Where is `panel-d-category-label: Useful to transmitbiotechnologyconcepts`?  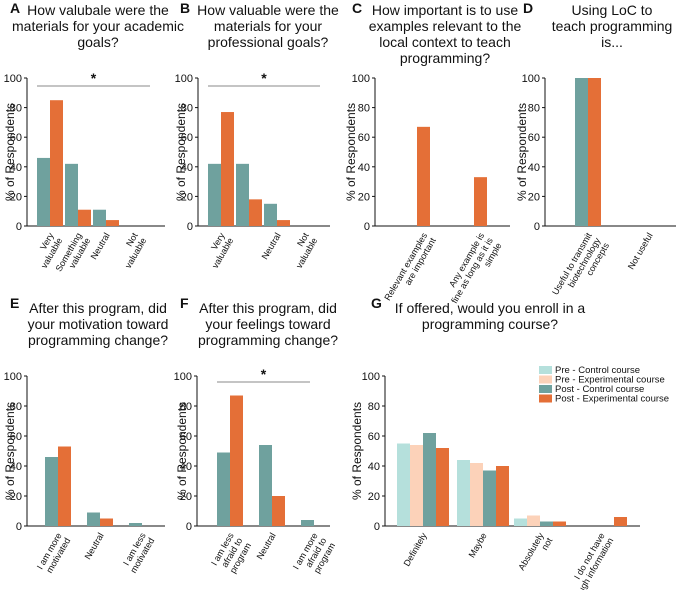 panel-d-category-label: Useful to transmitbiotechnologyconcepts is located at coordinates (580, 269).